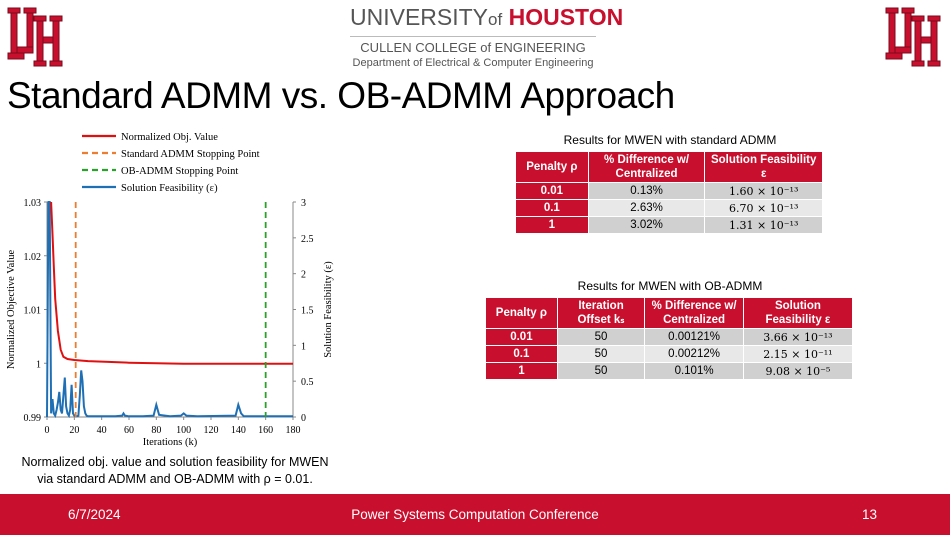  I want to click on series-feasibility-line, so click(169, 310).